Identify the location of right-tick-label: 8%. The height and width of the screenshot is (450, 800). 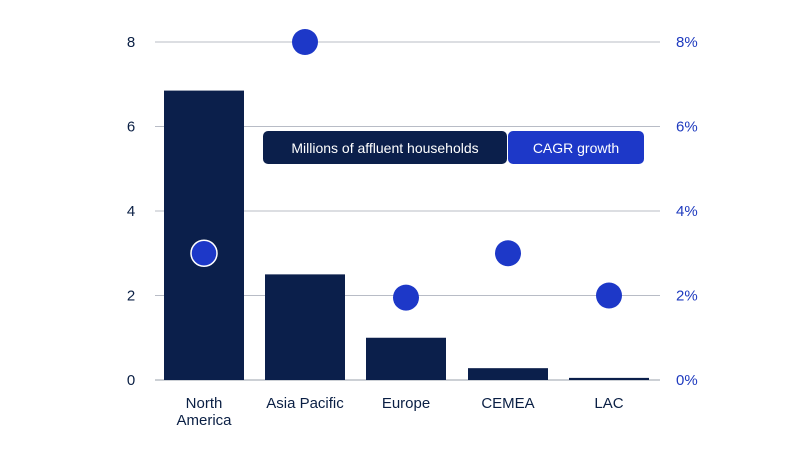
(687, 42).